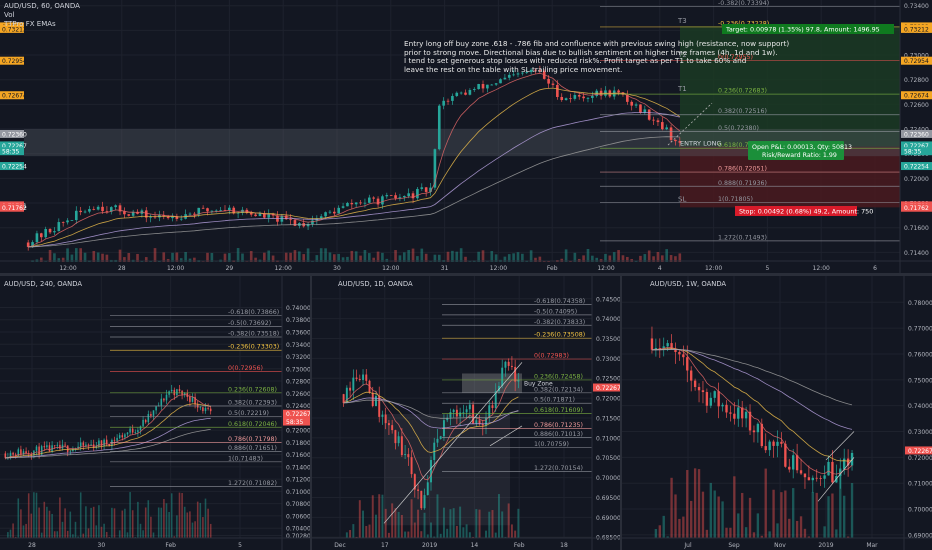 This screenshot has height=550, width=932. Describe the element at coordinates (742, 91) in the screenshot. I see `fib-level-label: 0.236(0.72683)` at that location.